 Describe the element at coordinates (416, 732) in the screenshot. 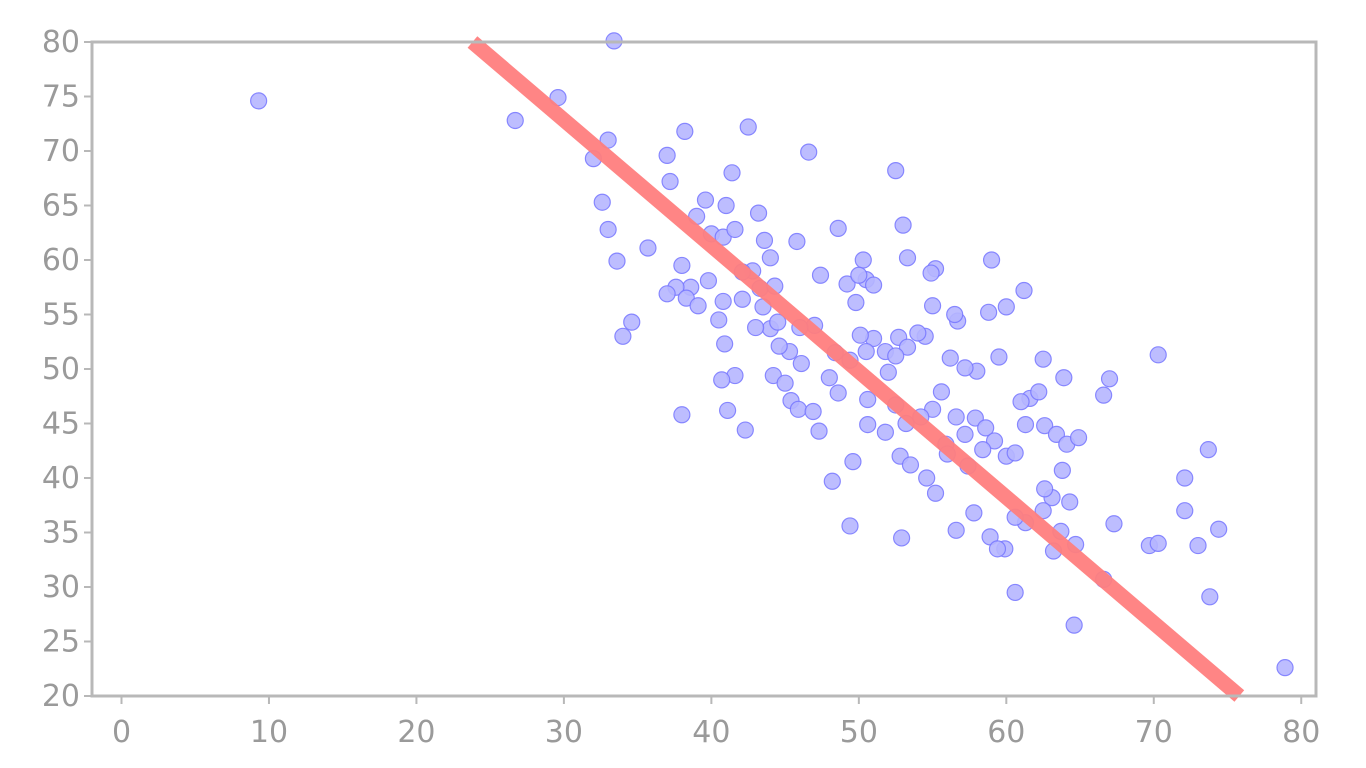

I see `x-tick-label: 20` at that location.